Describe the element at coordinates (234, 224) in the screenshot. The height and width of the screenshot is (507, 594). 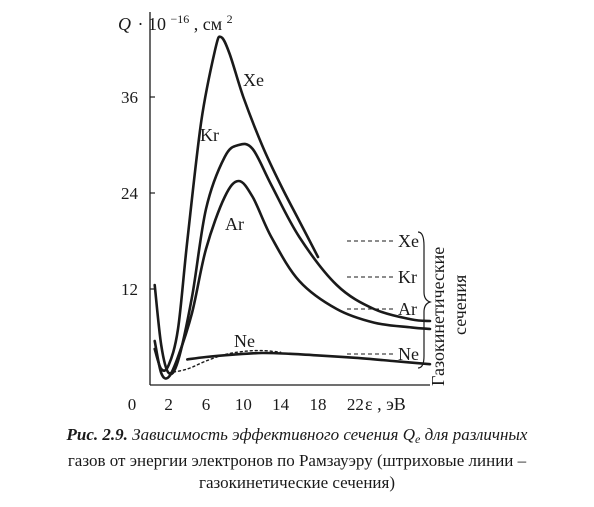
I see `series-label-ar: Ar` at that location.